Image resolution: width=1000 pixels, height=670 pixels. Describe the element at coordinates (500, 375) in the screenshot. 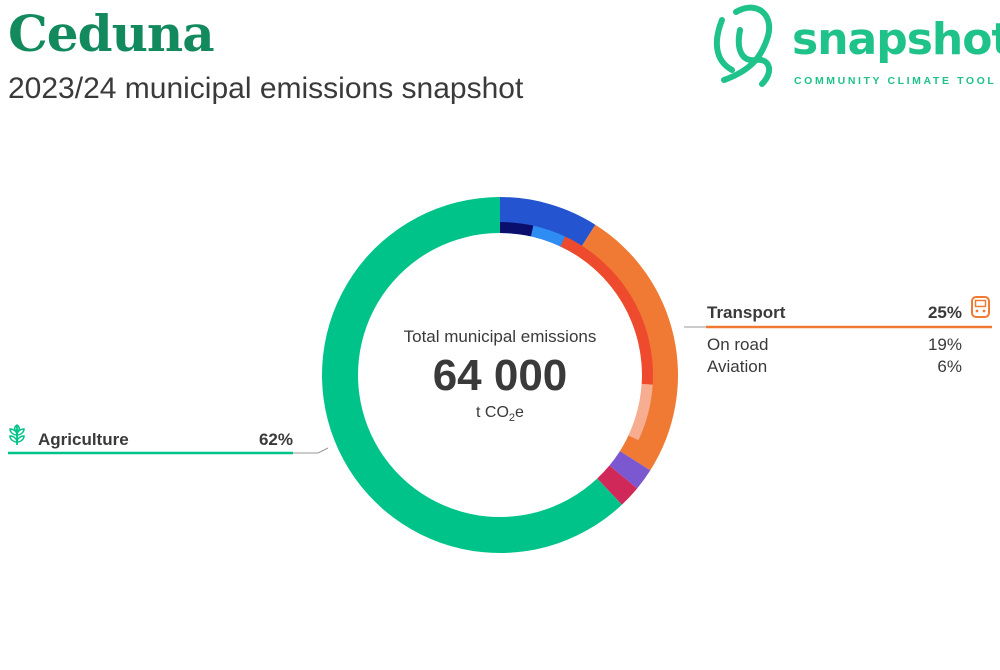

I see `center-total: 64 000` at that location.